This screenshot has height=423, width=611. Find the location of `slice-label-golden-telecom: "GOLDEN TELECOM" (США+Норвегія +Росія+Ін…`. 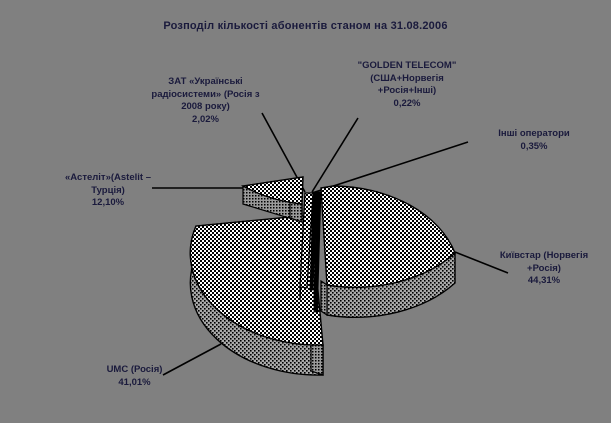

slice-label-golden-telecom: "GOLDEN TELECOM" (США+Норвегія +Росія+Ін… is located at coordinates (407, 85).